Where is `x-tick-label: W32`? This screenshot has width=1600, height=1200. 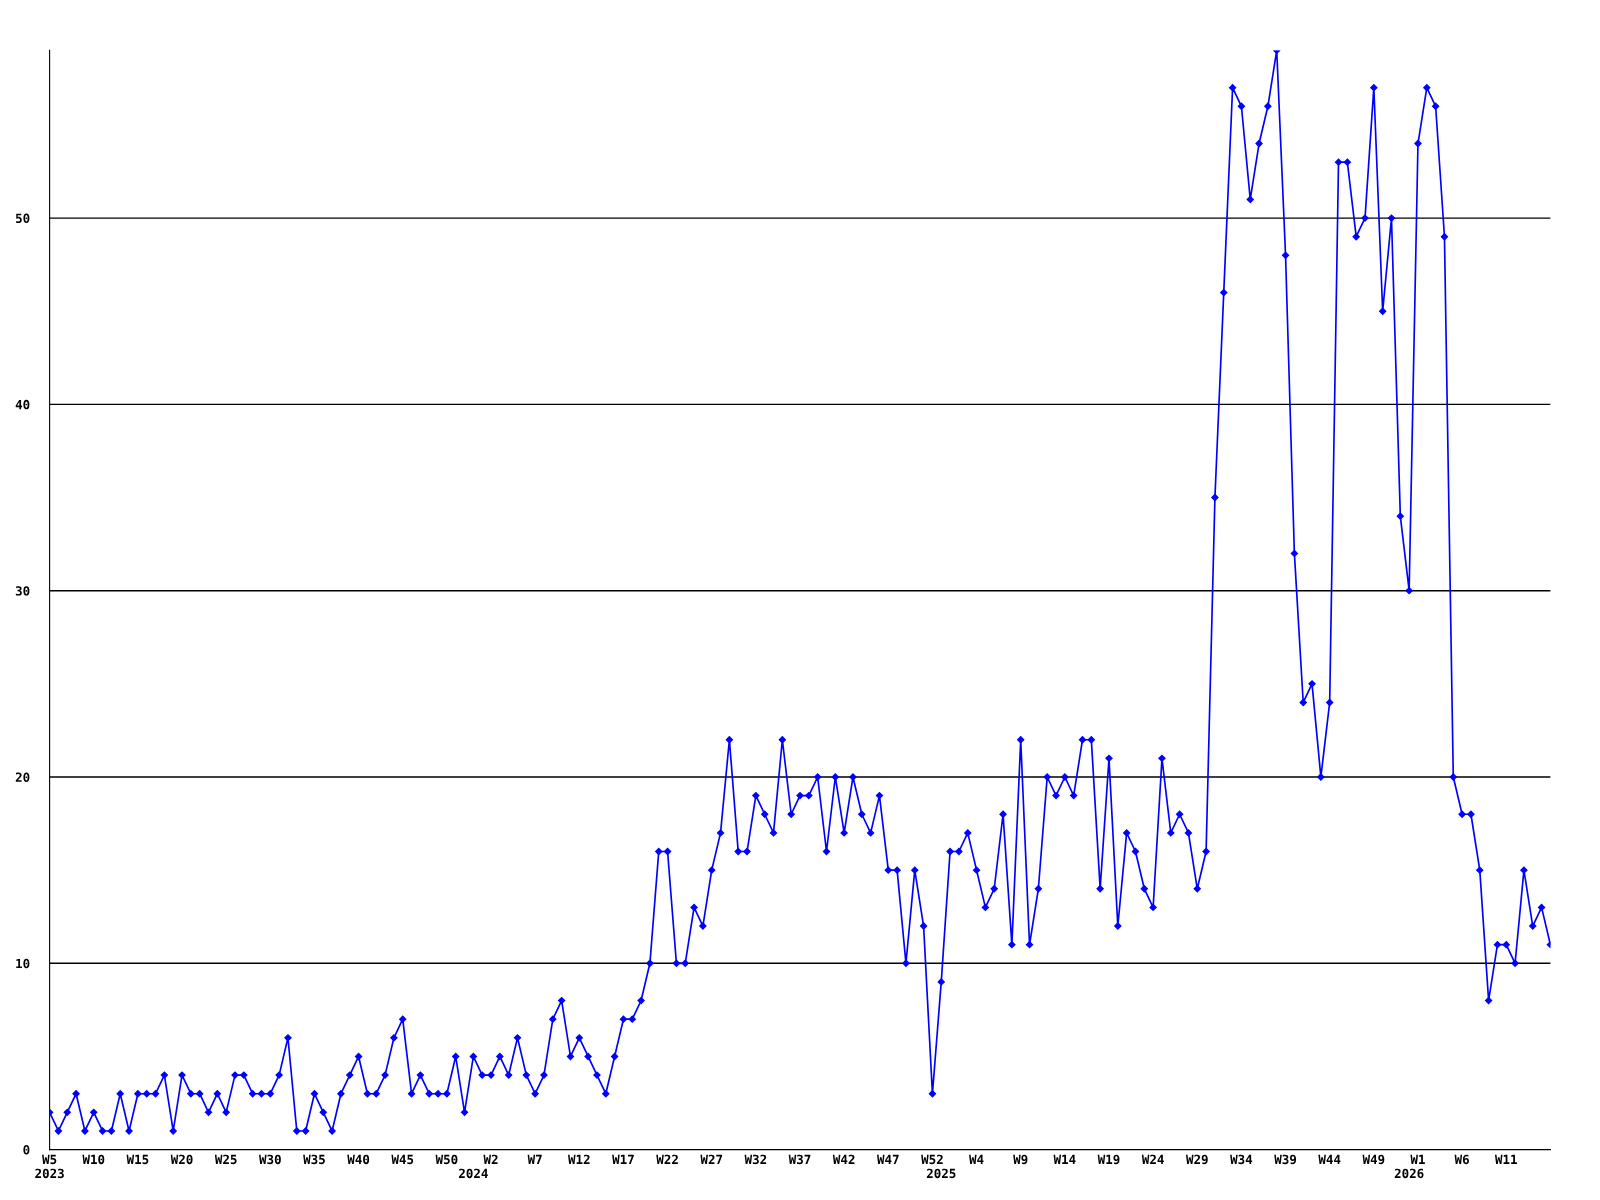
x-tick-label: W32 is located at coordinates (755, 1159).